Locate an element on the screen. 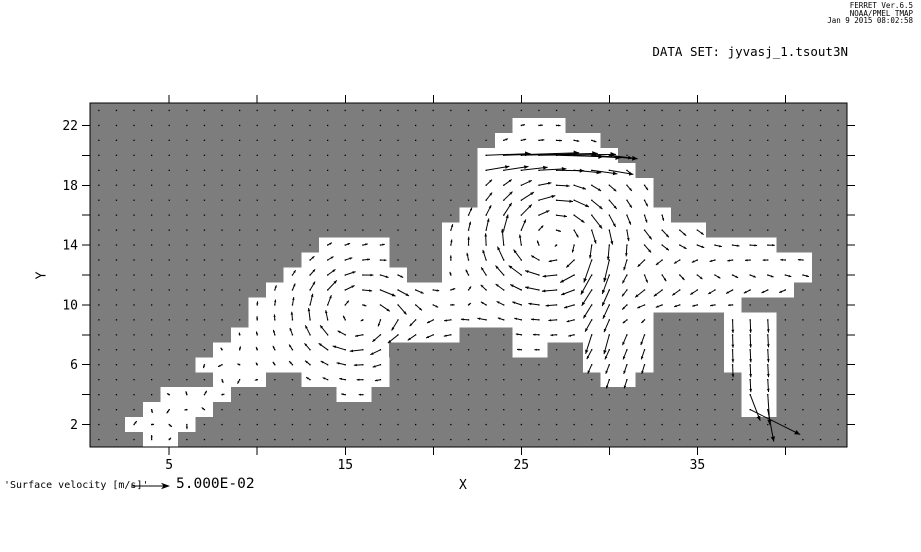 The height and width of the screenshot is (552, 921). vector-scale-value: 5.000E-02 is located at coordinates (215, 484).